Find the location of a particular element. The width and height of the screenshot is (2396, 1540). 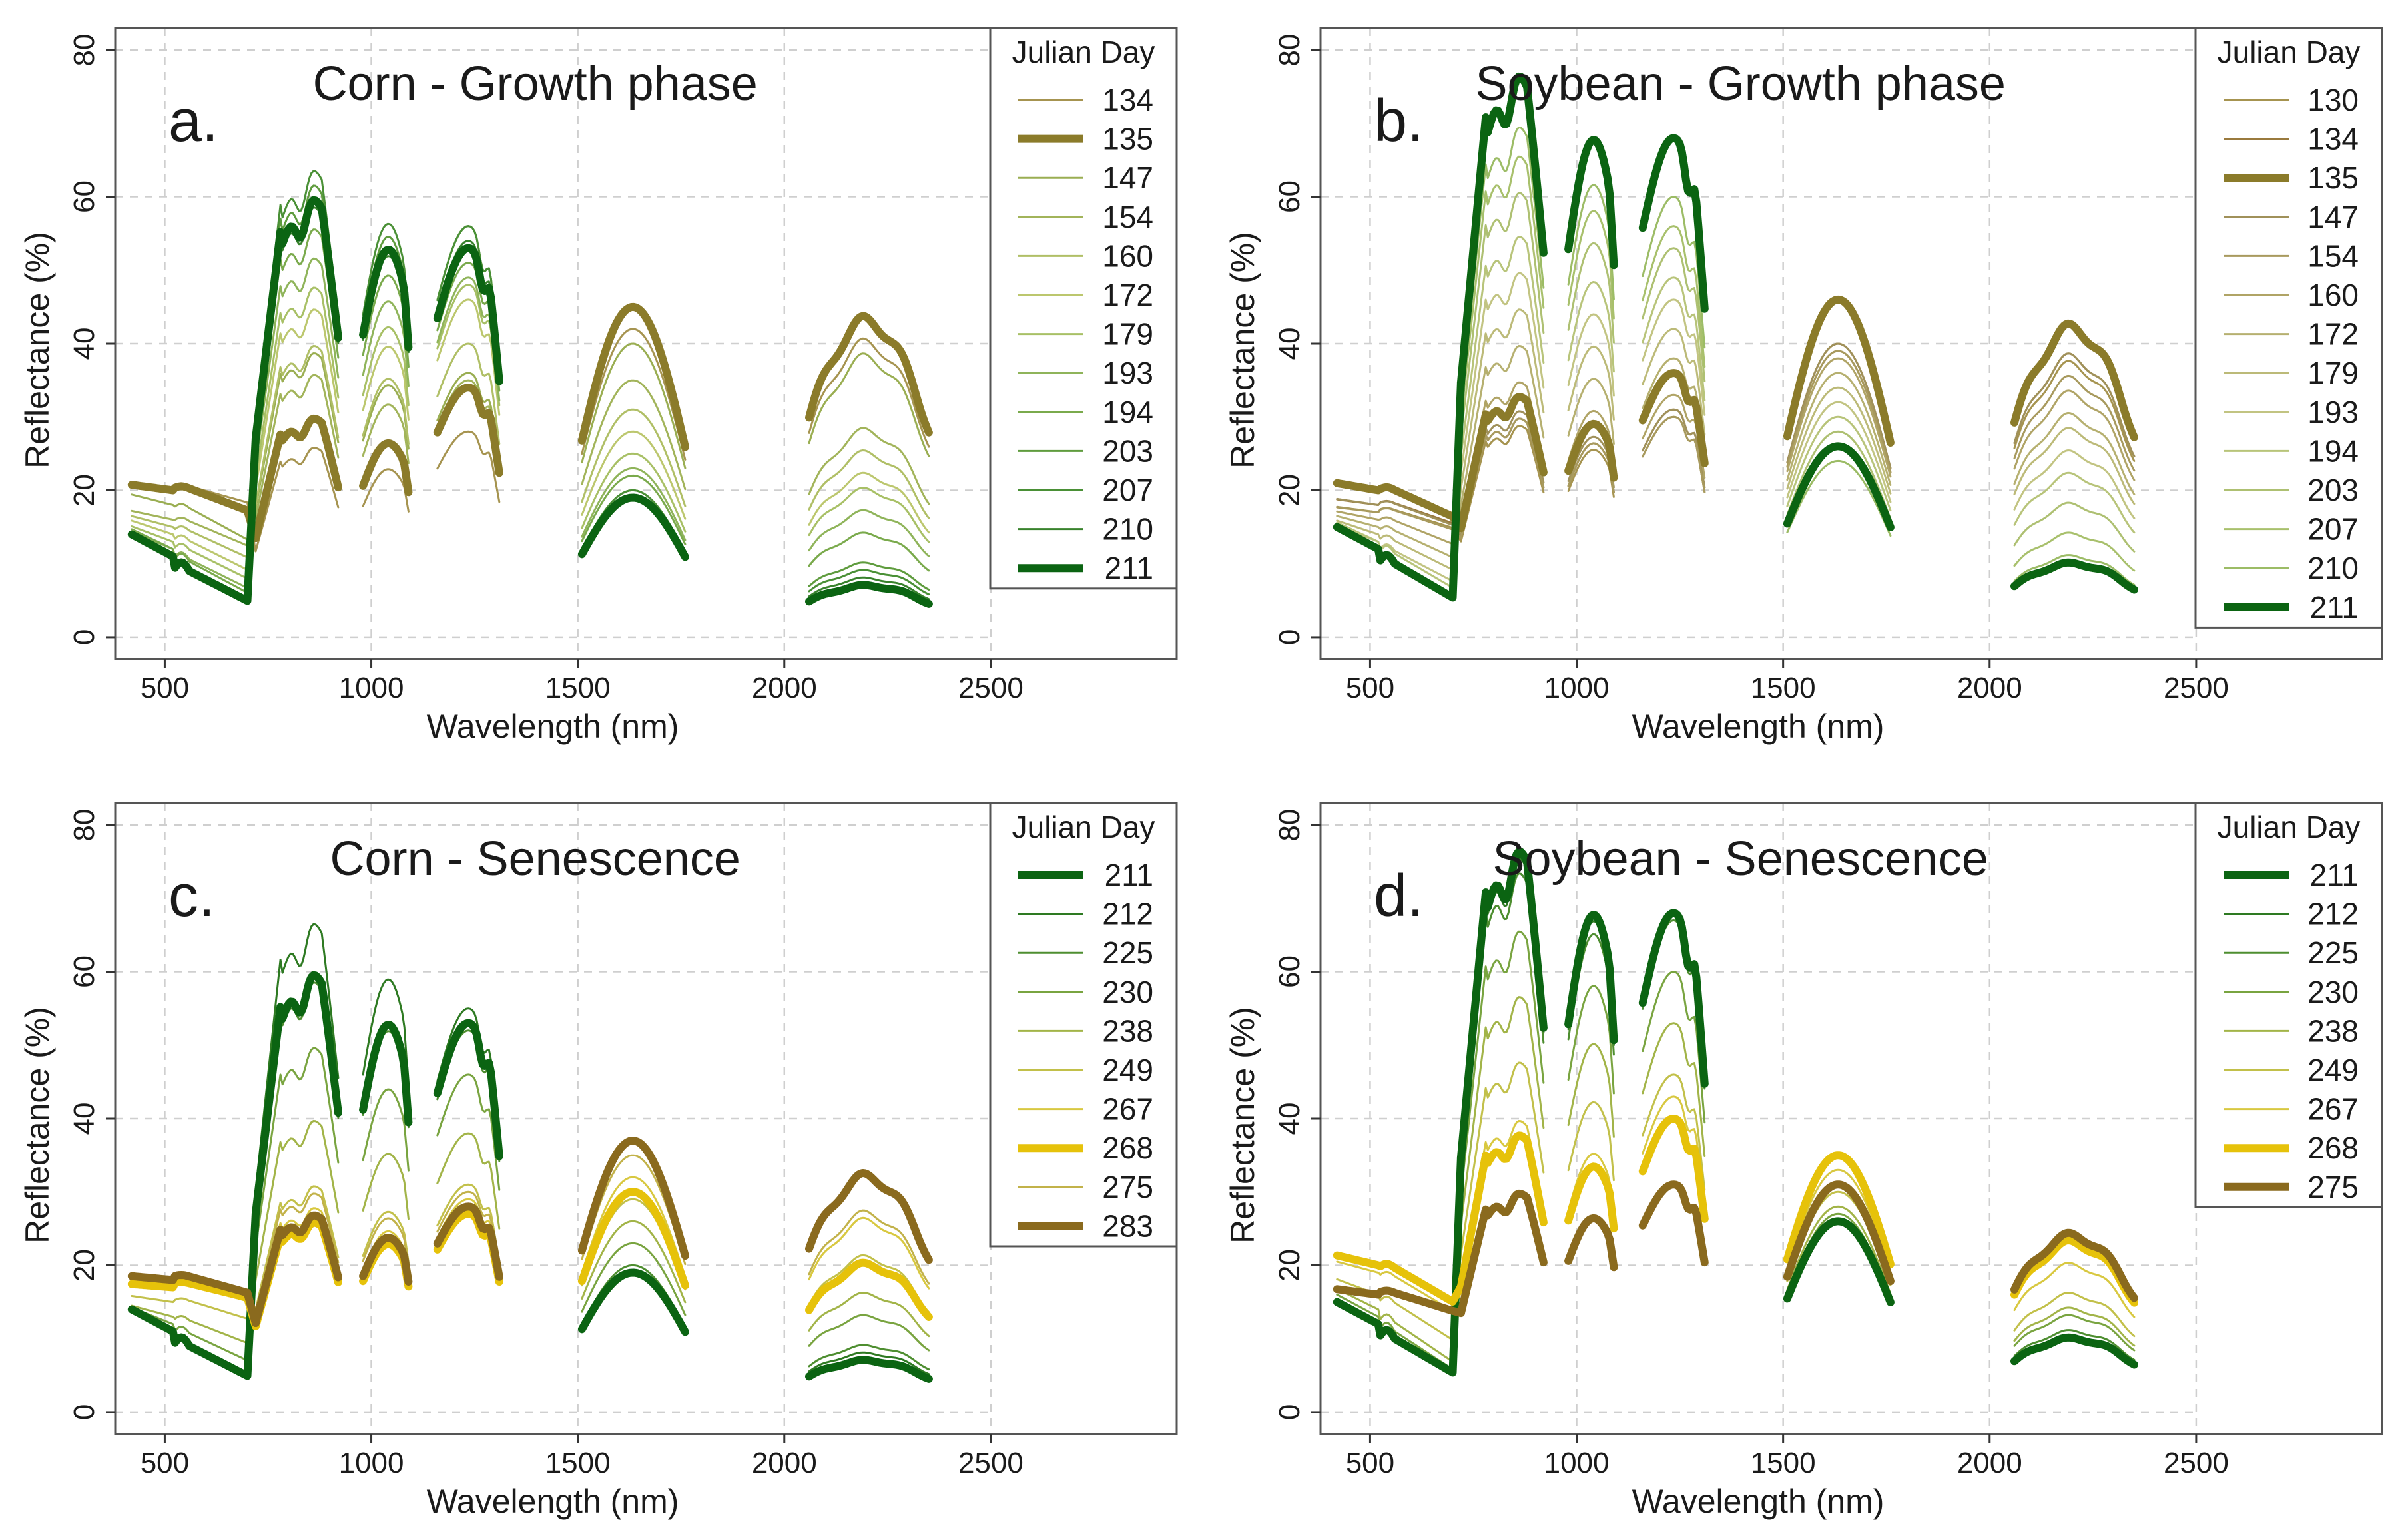

legend-entry-130: 130 is located at coordinates (2333, 100).